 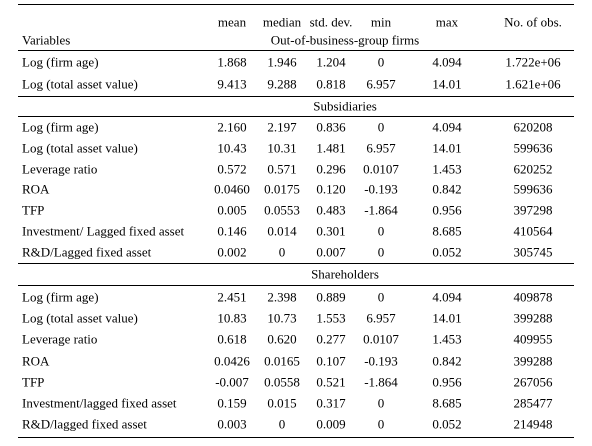 I want to click on cell: 409955, so click(x=533, y=339).